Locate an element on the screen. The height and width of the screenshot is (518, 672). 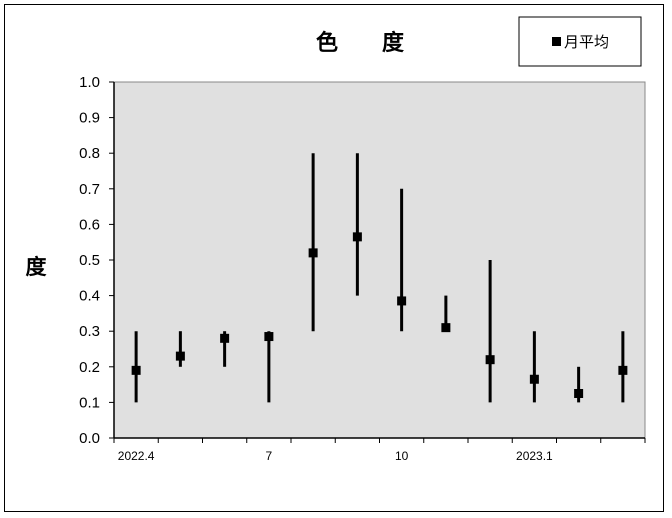
x-tick-label: 2022.4 is located at coordinates (136, 456).